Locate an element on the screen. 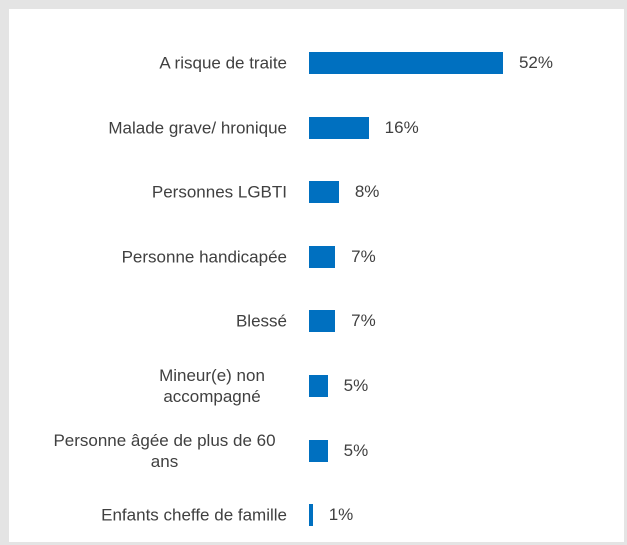 The width and height of the screenshot is (627, 545). category-label: Enfants cheffe de famille is located at coordinates (194, 515).